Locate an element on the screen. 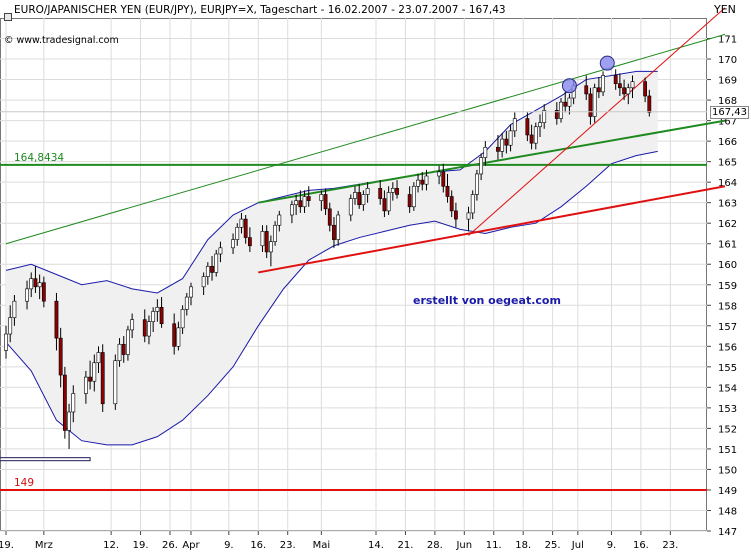 The width and height of the screenshot is (751, 557). trendline-thick-green is located at coordinates (492, 161).